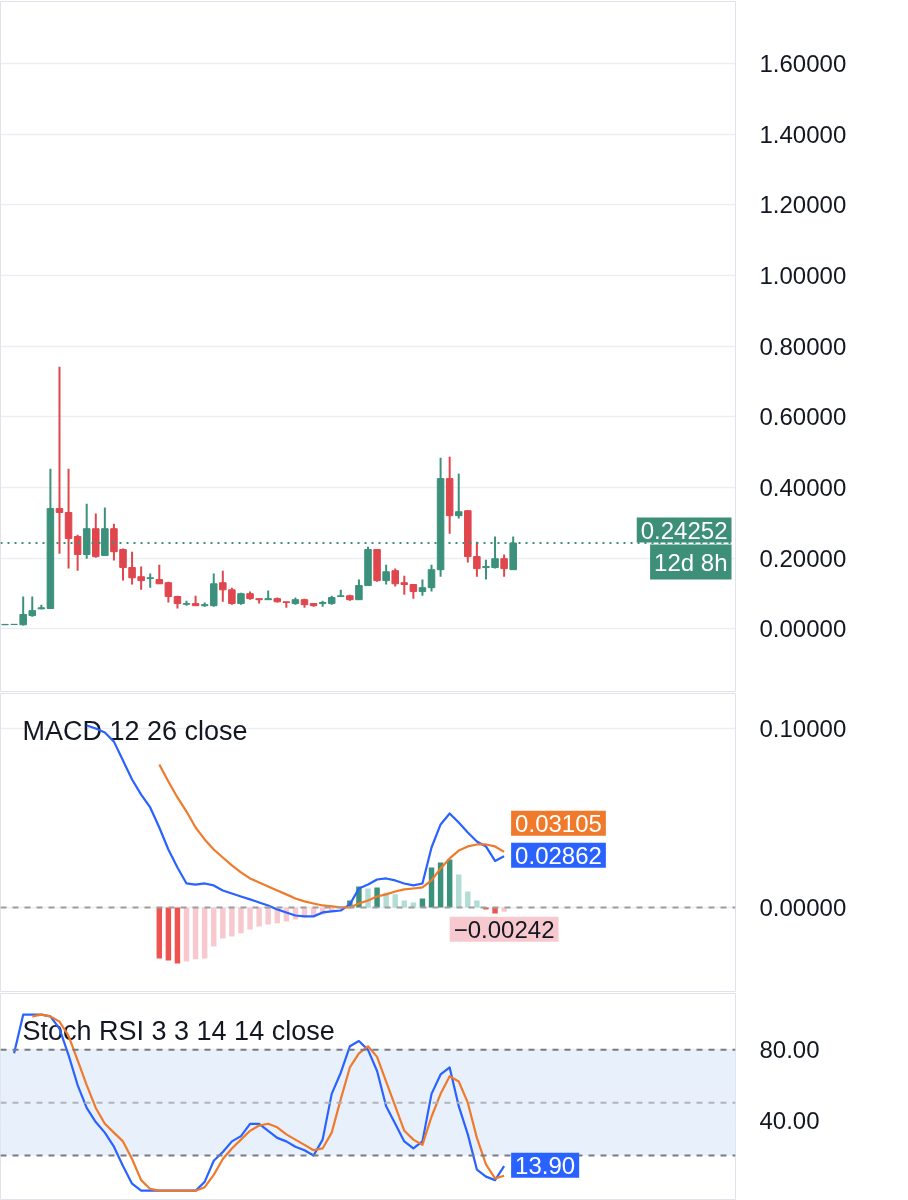 The height and width of the screenshot is (1200, 908). What do you see at coordinates (789, 1050) in the screenshot?
I see `y-tick-label: 80.00` at bounding box center [789, 1050].